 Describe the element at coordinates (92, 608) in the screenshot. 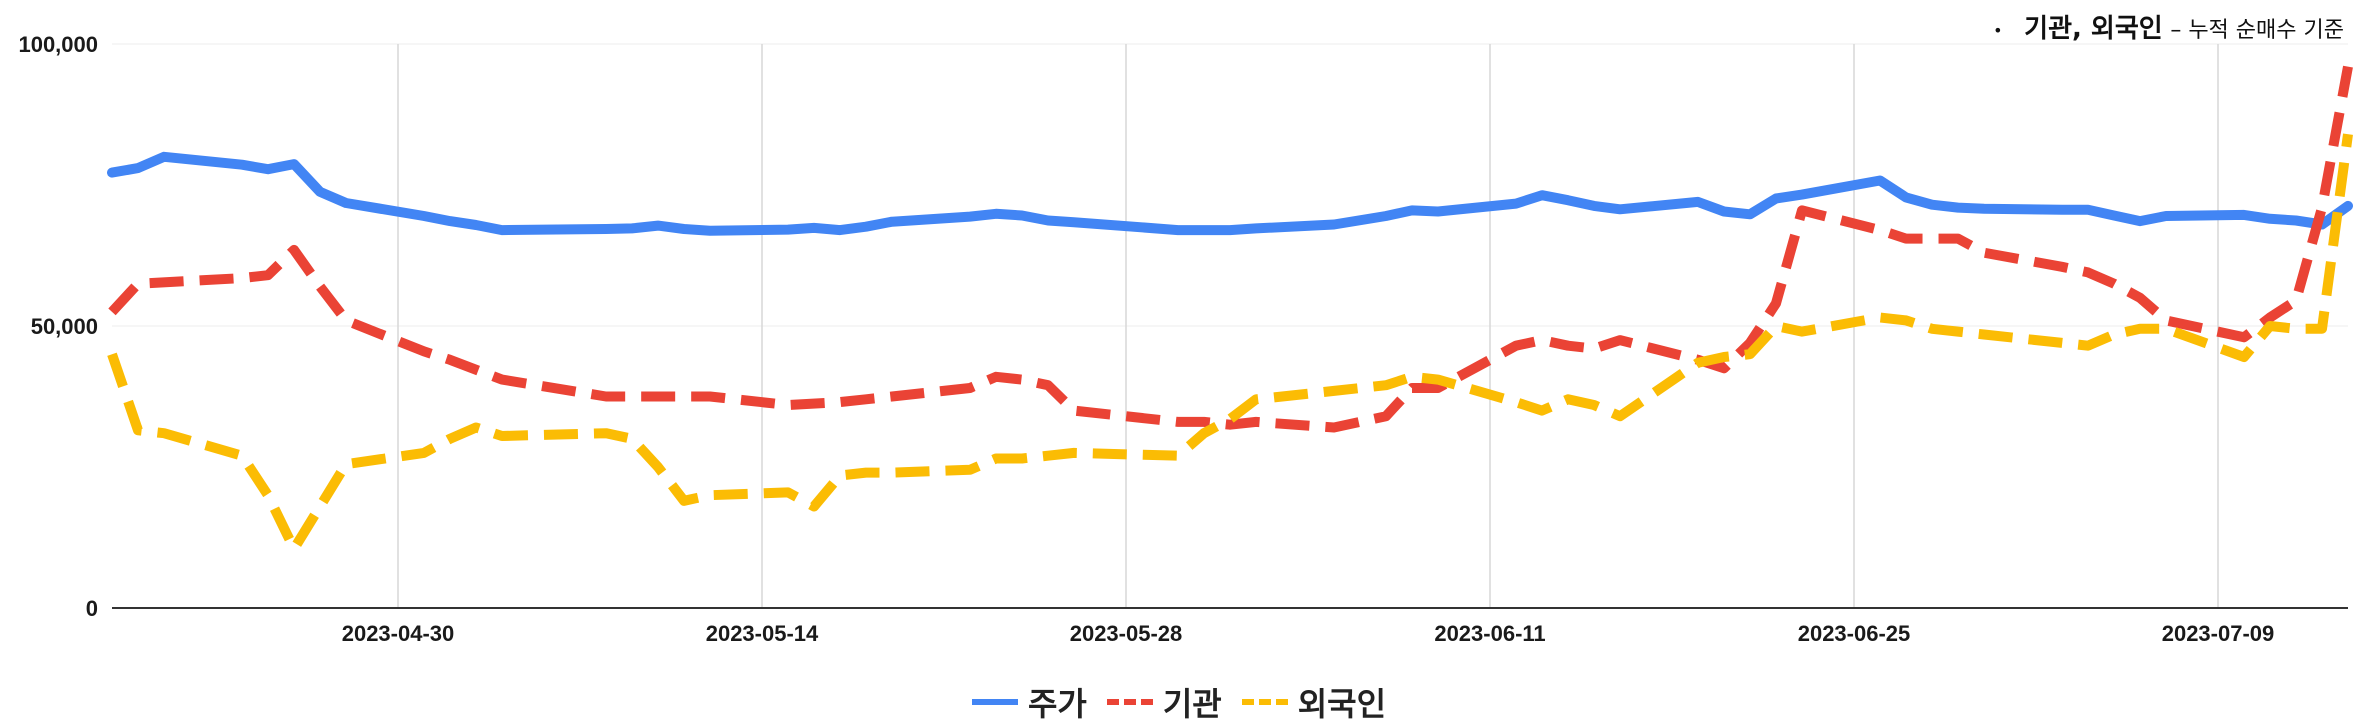

I see `y-tick-label: 0` at that location.